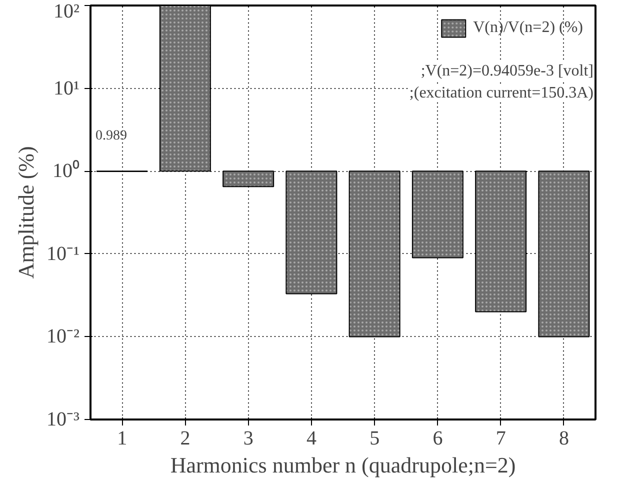  Describe the element at coordinates (501, 93) in the screenshot. I see `annotation: ;(excitation current=150.3A)` at that location.